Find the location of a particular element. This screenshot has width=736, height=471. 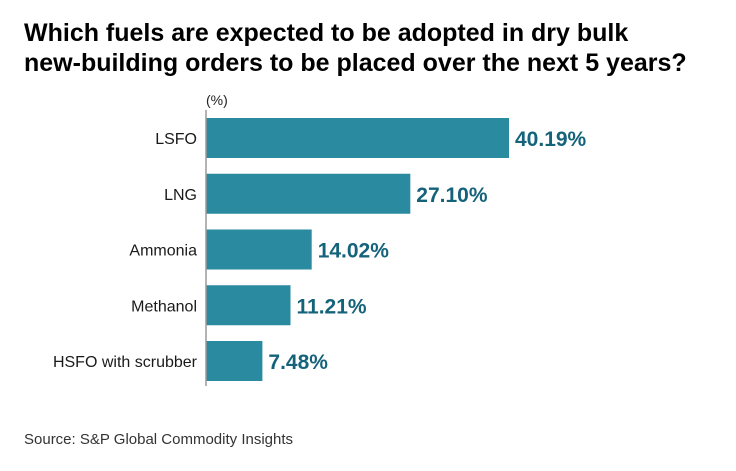

category-label-ammonia: Ammonia is located at coordinates (163, 251).